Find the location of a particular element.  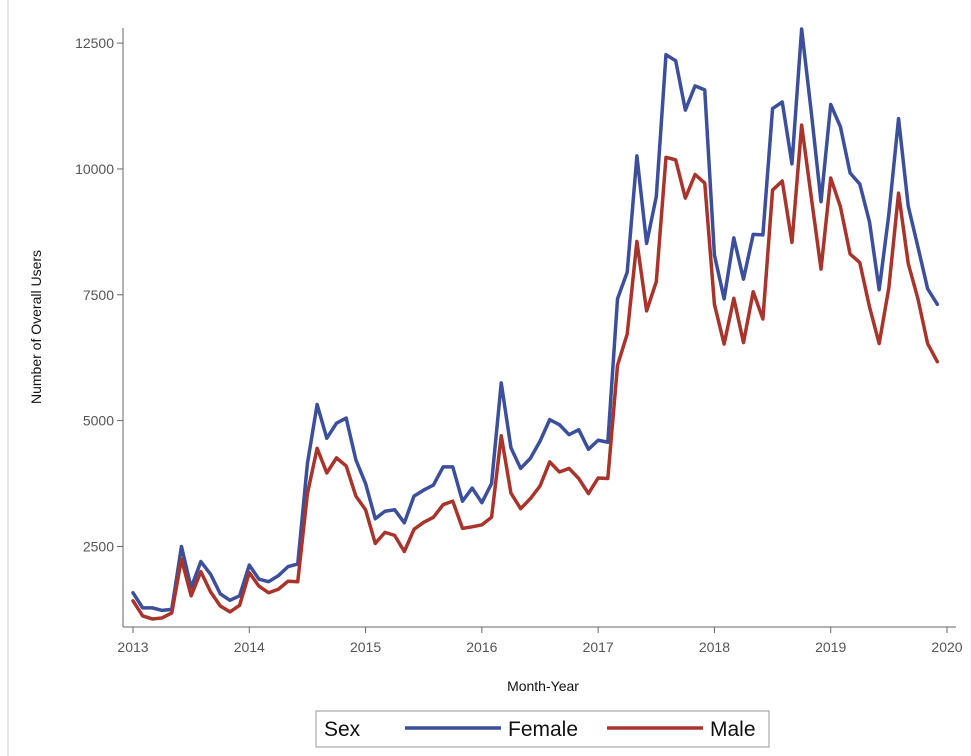

y-tick-label: 2500 is located at coordinates (98, 546).